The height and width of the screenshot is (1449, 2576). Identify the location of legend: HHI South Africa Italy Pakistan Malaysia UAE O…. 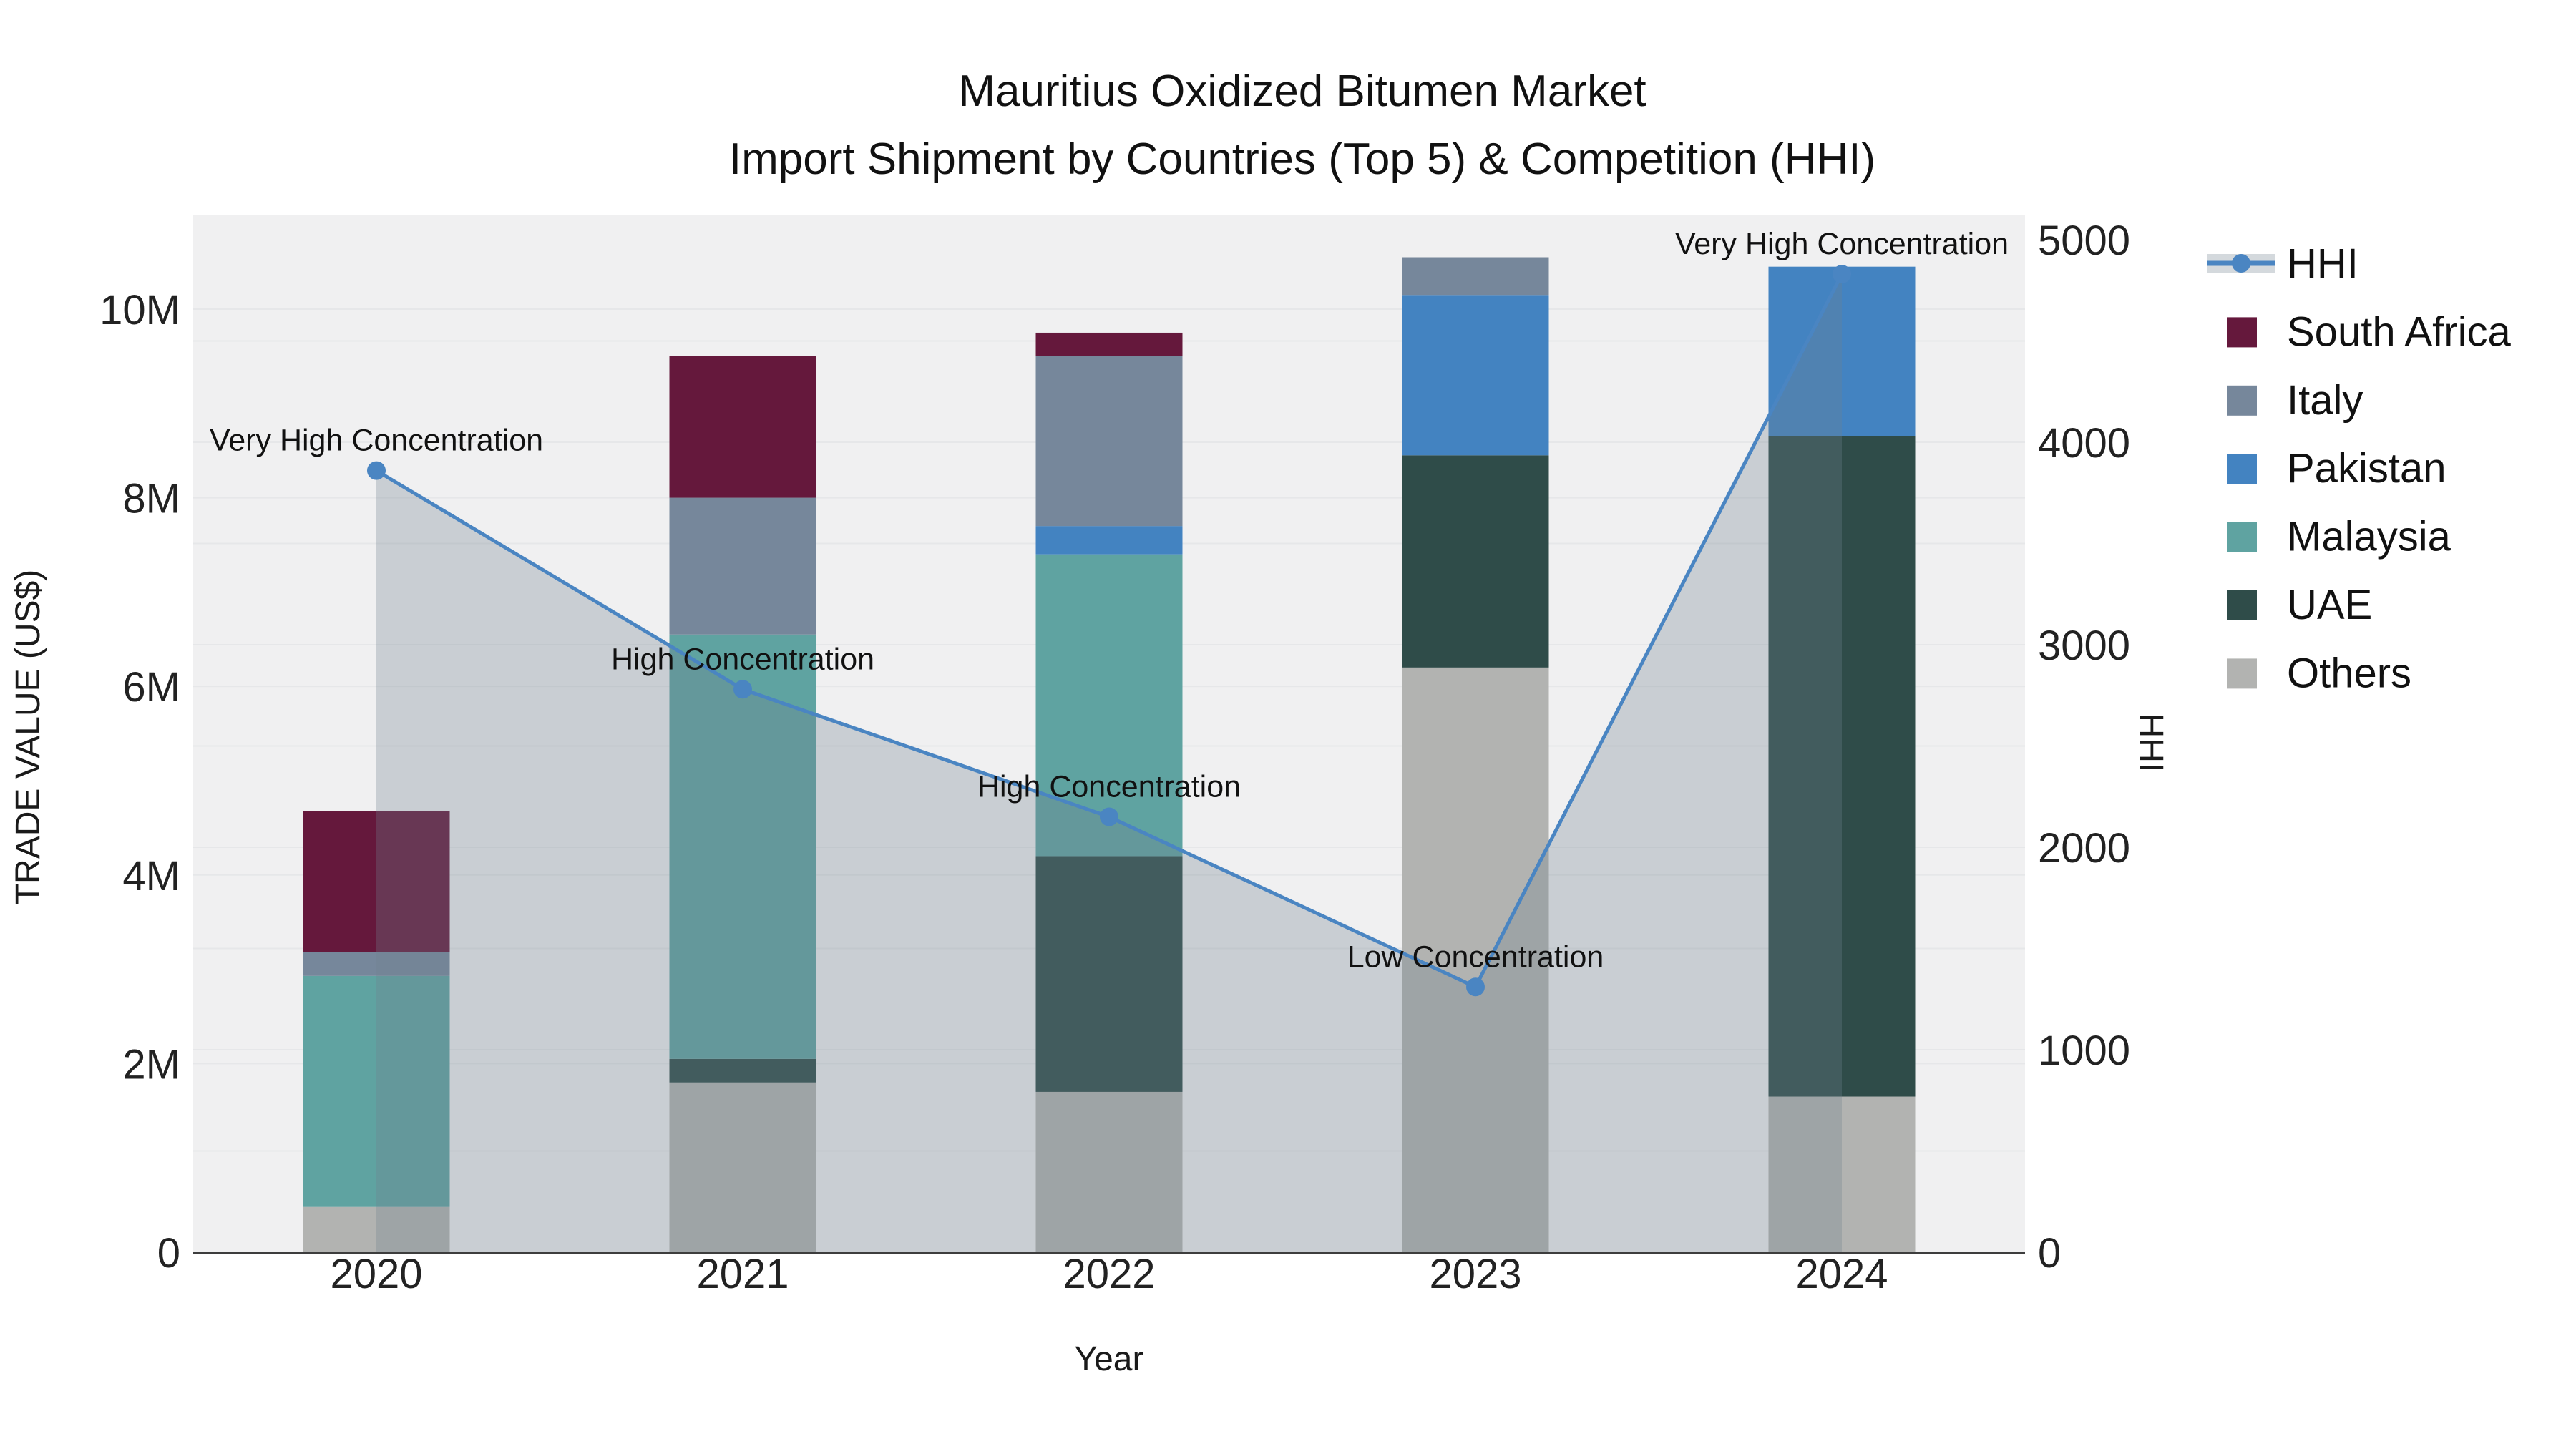
(2359, 468).